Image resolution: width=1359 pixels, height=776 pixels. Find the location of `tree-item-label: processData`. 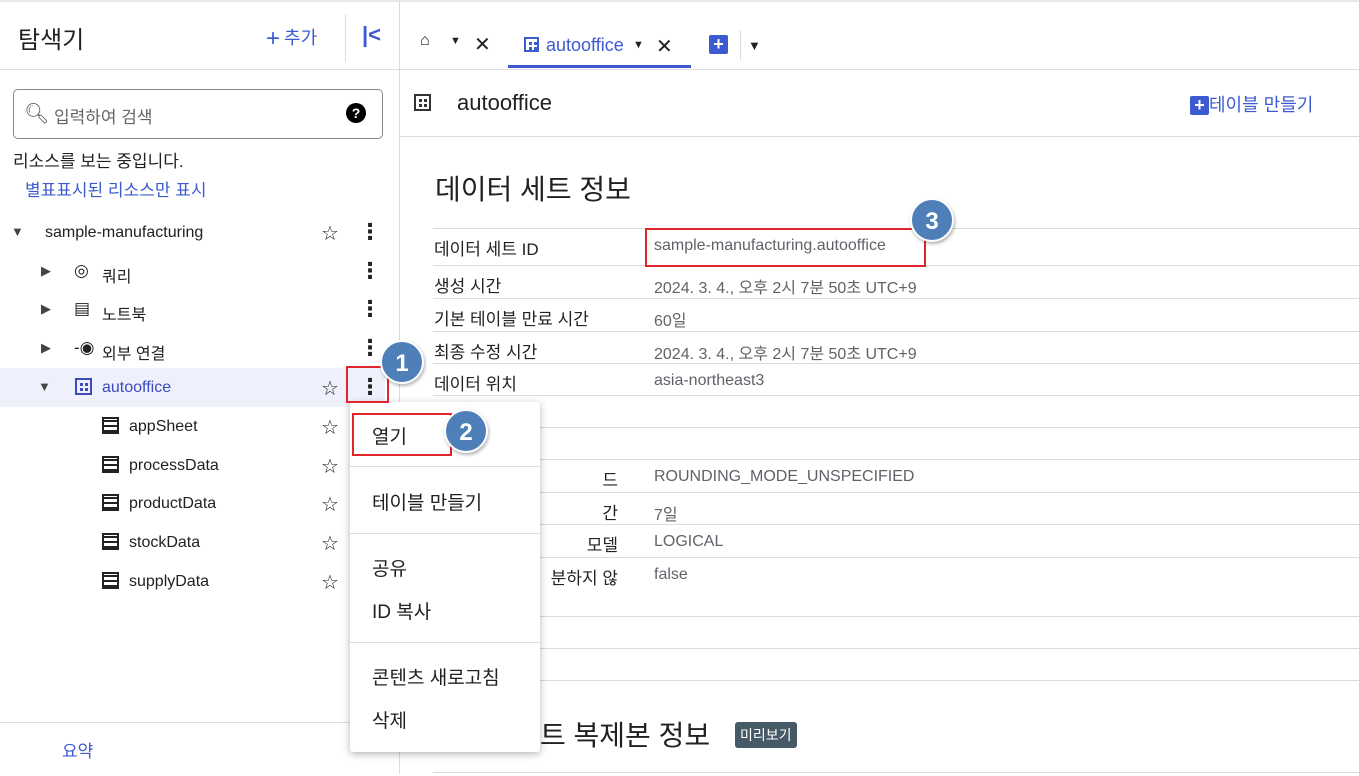

tree-item-label: processData is located at coordinates (174, 465).